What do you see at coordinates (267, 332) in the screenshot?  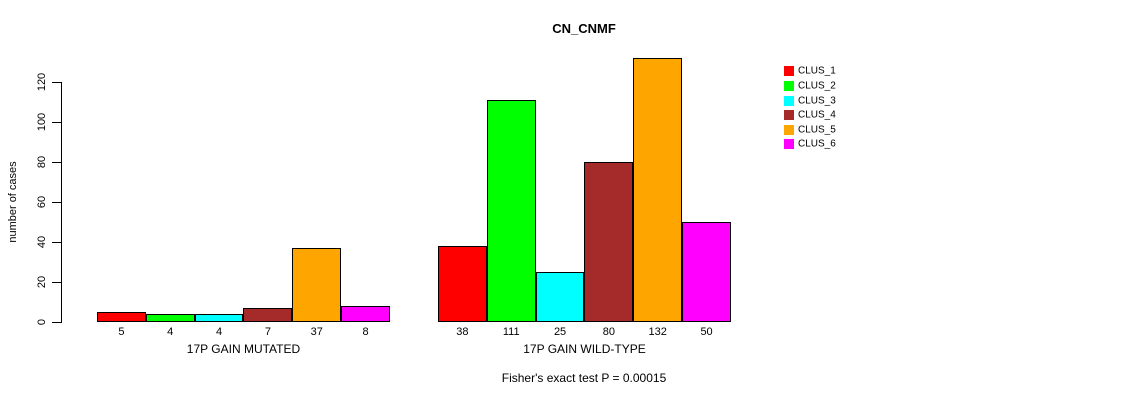 I see `bar-value-label: 7` at bounding box center [267, 332].